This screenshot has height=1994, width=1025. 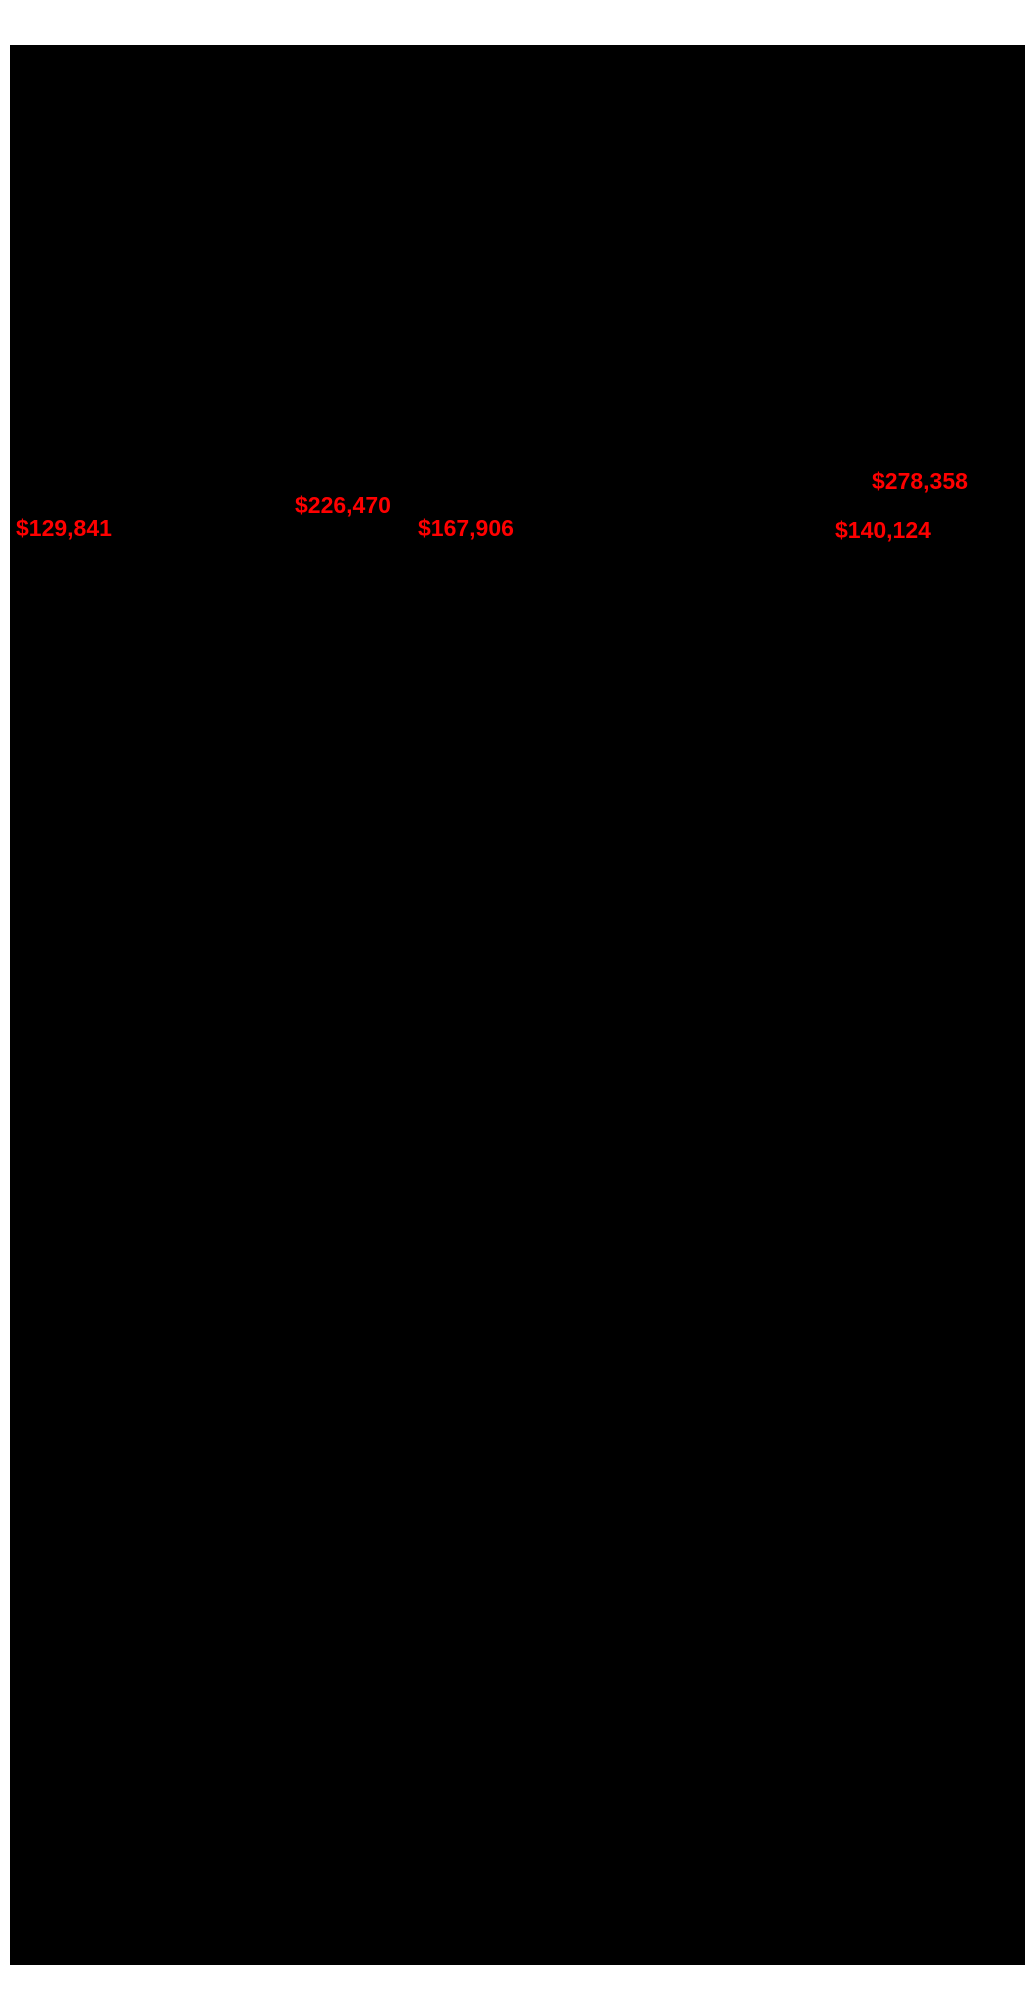 I want to click on price-label: $226,470, so click(x=343, y=505).